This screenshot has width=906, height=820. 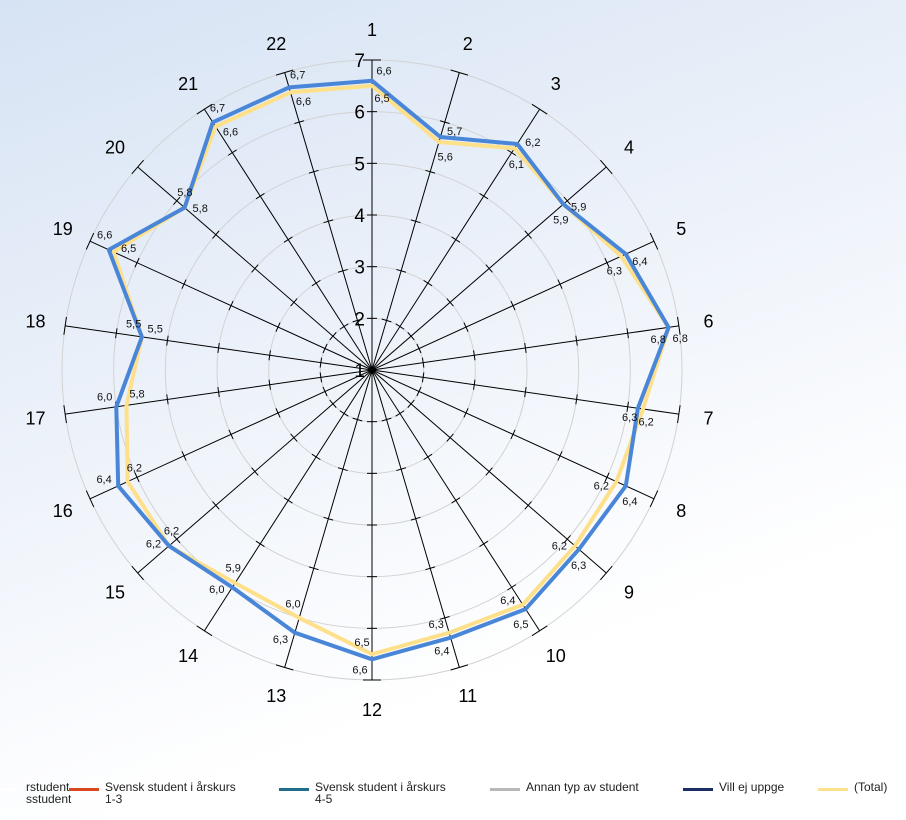 What do you see at coordinates (681, 511) in the screenshot?
I see `spoke-label: 8` at bounding box center [681, 511].